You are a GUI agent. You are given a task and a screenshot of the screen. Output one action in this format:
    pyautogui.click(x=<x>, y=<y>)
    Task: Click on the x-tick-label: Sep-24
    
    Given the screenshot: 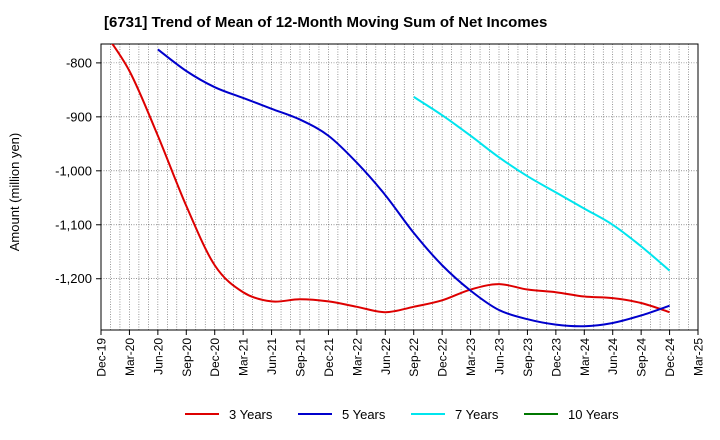 What is the action you would take?
    pyautogui.click(x=642, y=357)
    